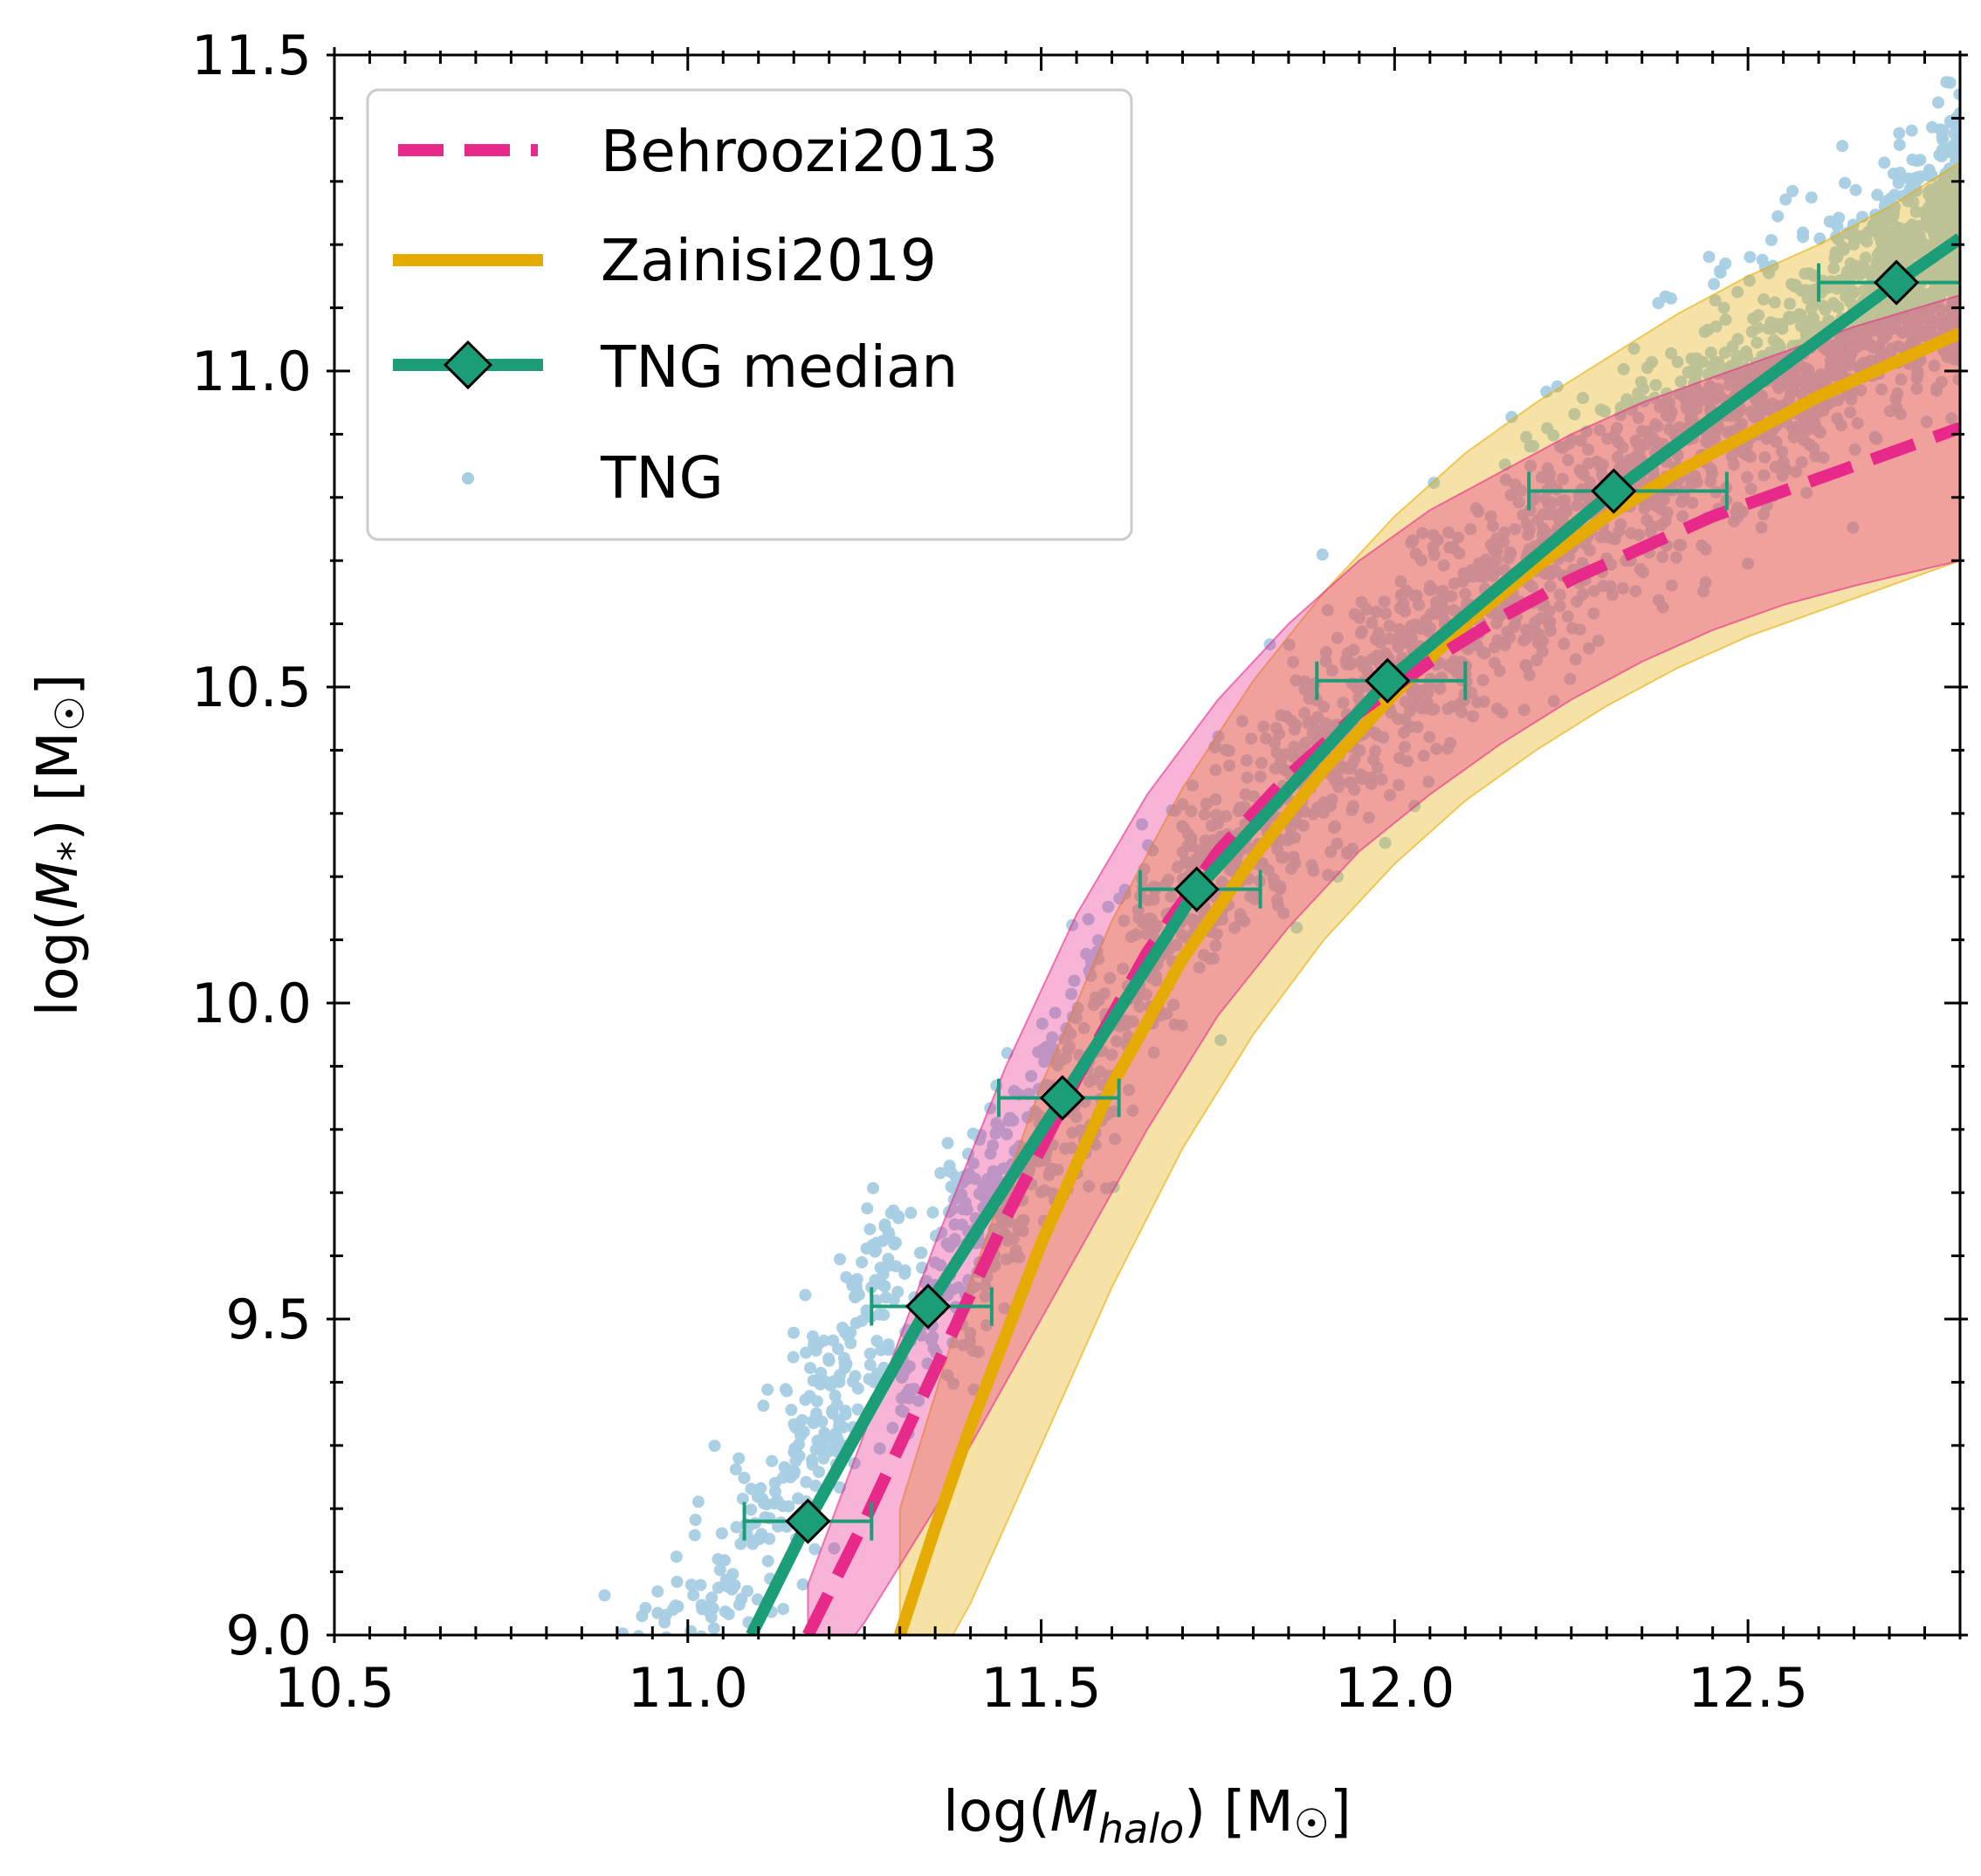  What do you see at coordinates (750, 314) in the screenshot?
I see `legend: Behroozi2013 Zainisi2019 TNG median TNG` at bounding box center [750, 314].